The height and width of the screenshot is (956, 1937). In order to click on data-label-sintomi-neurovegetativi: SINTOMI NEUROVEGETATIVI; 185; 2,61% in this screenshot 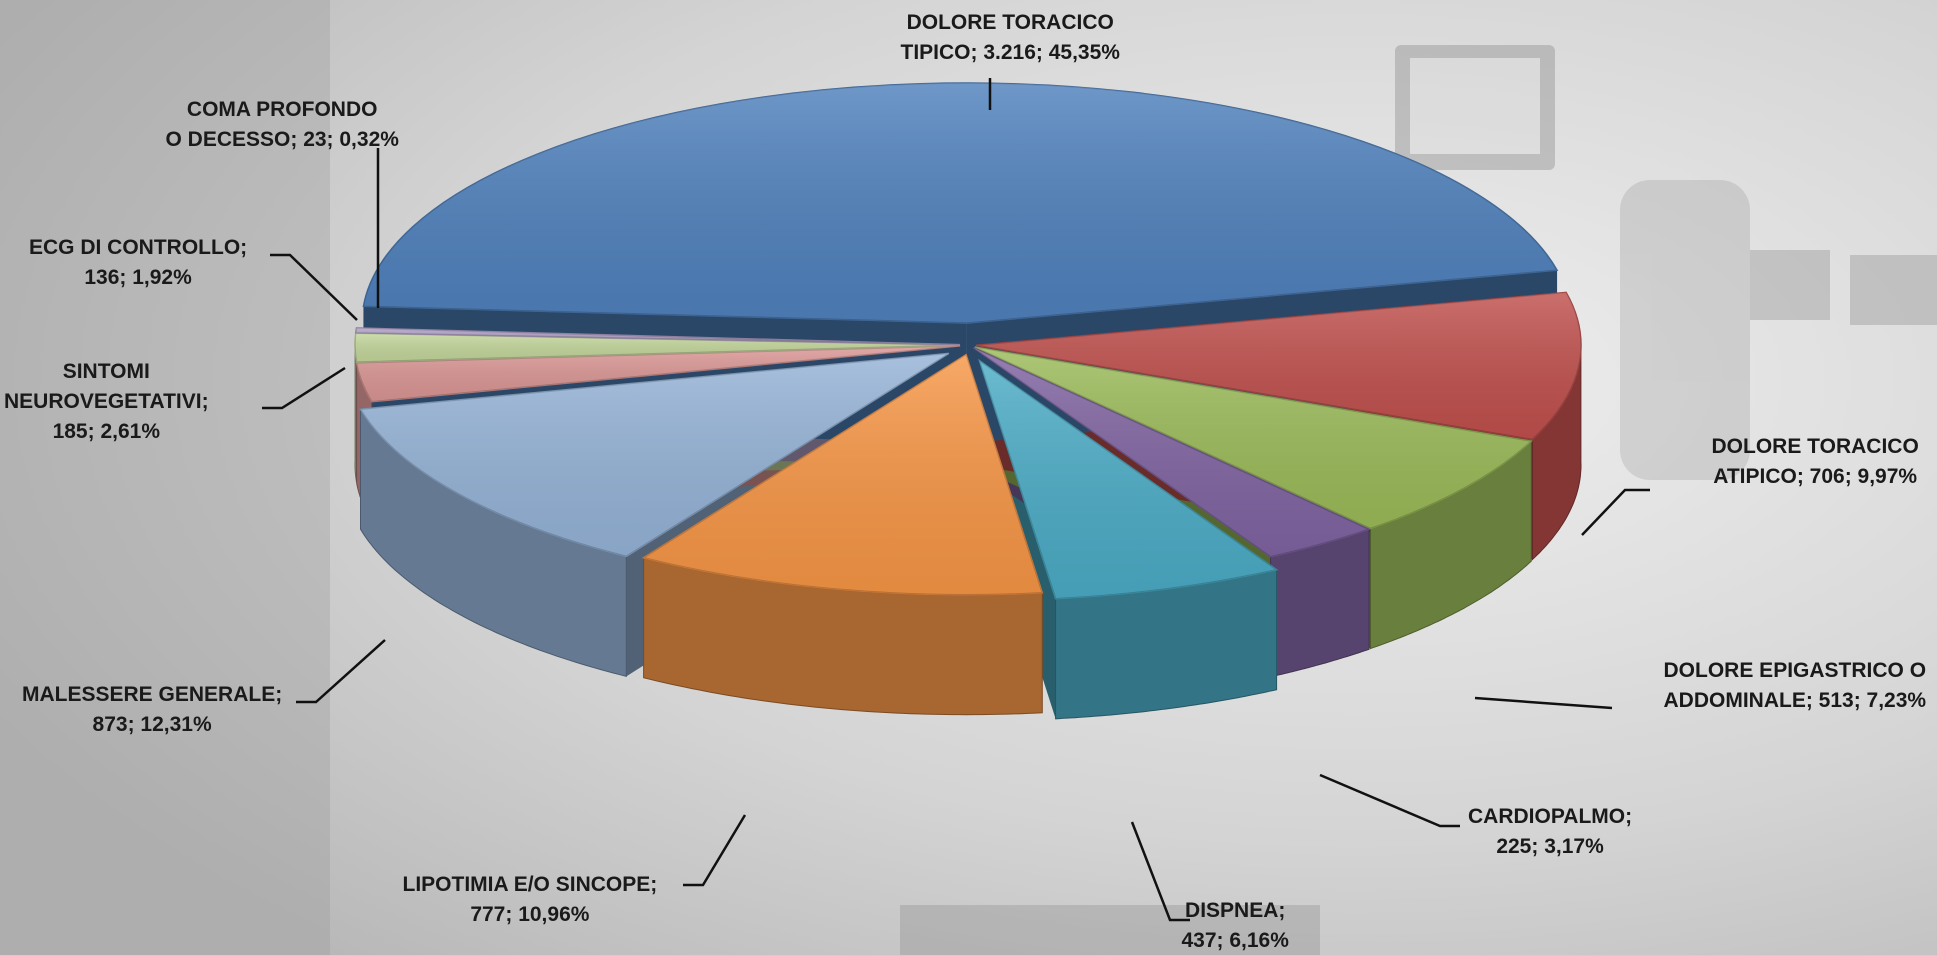, I will do `click(106, 402)`.